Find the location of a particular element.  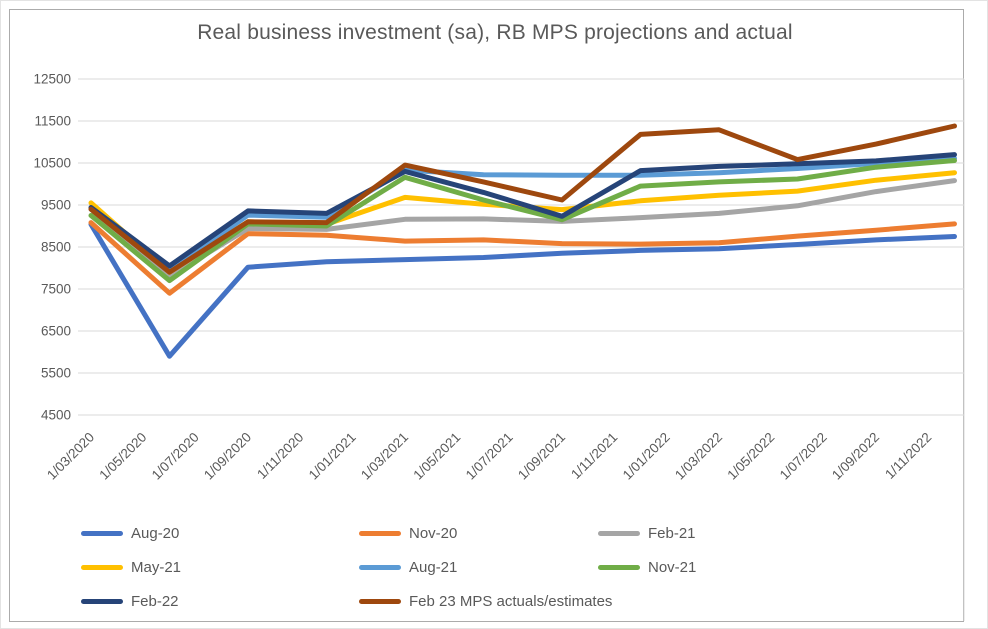

y-tick-label: 6500 is located at coordinates (56, 331).